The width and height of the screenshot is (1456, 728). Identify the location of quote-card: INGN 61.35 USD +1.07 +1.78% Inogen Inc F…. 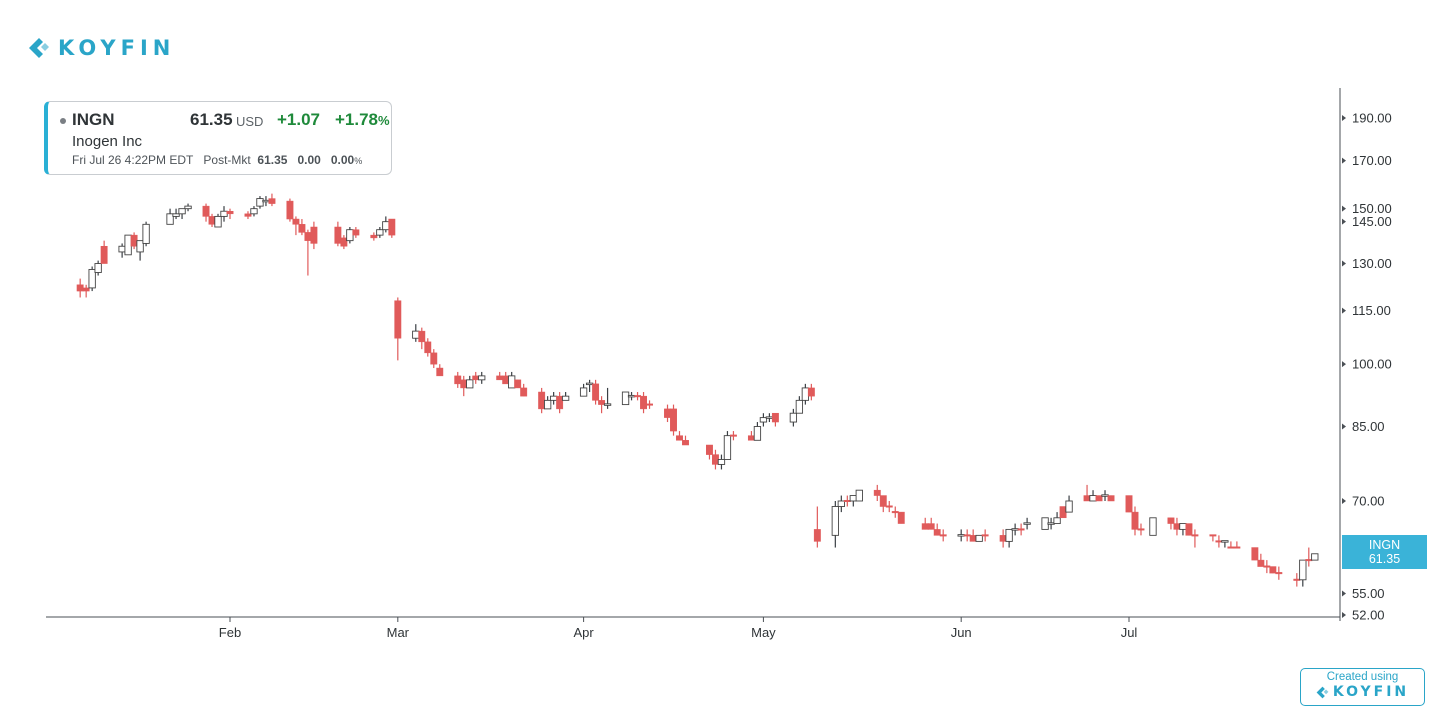
(218, 138).